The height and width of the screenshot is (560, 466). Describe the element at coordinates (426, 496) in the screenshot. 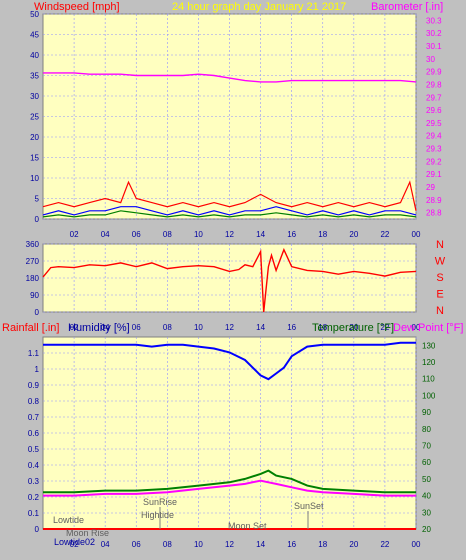

I see `y-right-tick-label: 40` at that location.